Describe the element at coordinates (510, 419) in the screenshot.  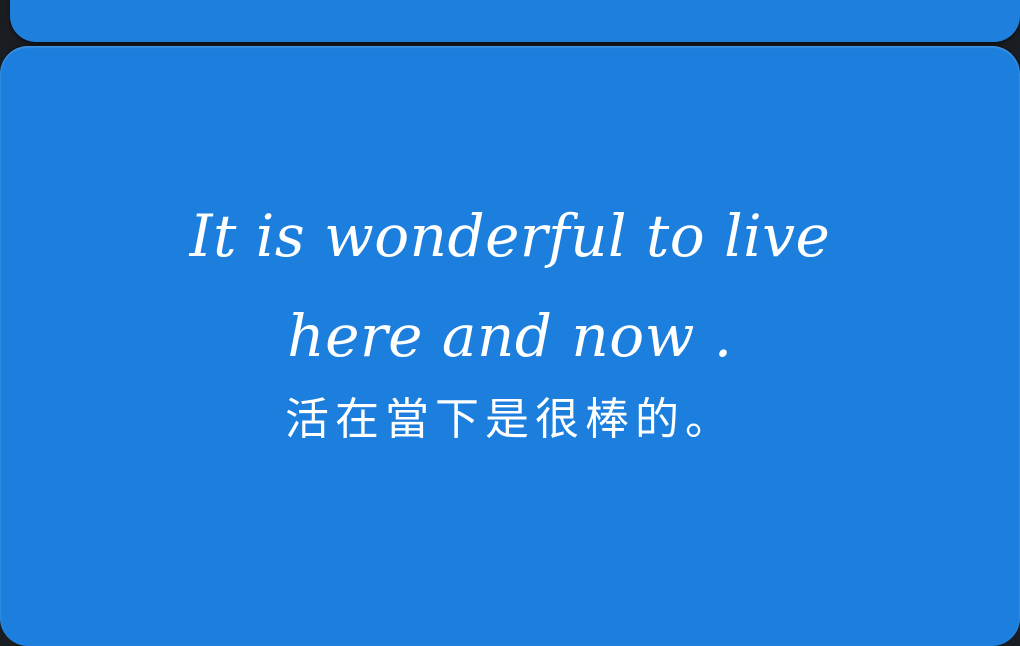
I see `quote-chinese-line: 活在當下是很棒的。` at that location.